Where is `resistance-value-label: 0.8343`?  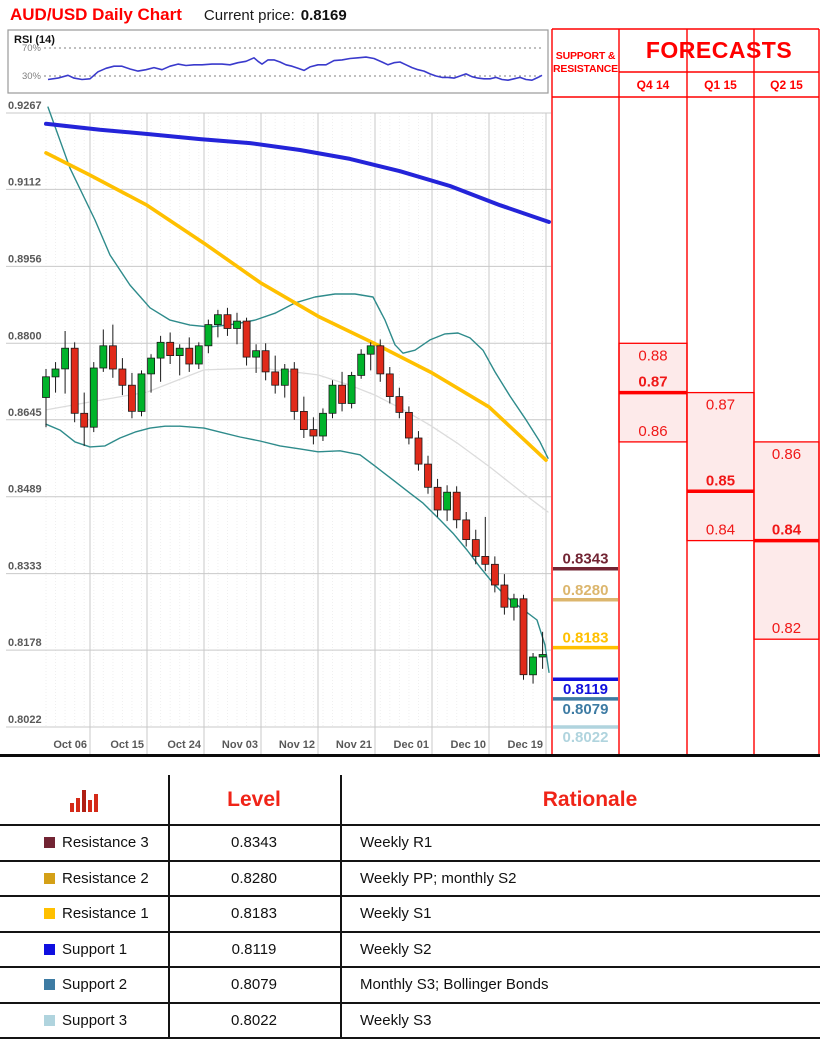
resistance-value-label: 0.8343 is located at coordinates (586, 559).